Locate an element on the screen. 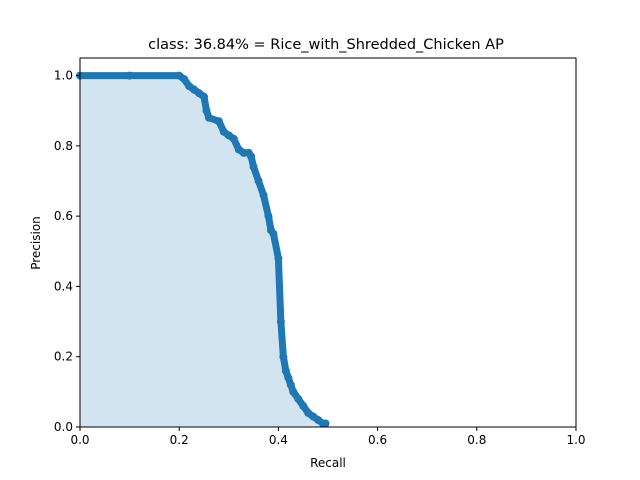  y-tick-label: 0.6 is located at coordinates (63, 216).